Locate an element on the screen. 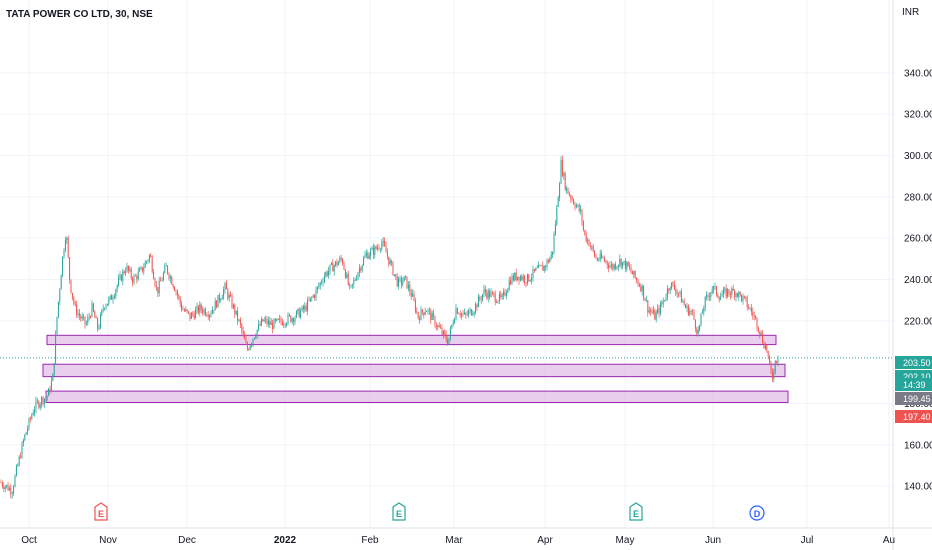 The height and width of the screenshot is (550, 932). event-marker-d-jun: D is located at coordinates (757, 513).